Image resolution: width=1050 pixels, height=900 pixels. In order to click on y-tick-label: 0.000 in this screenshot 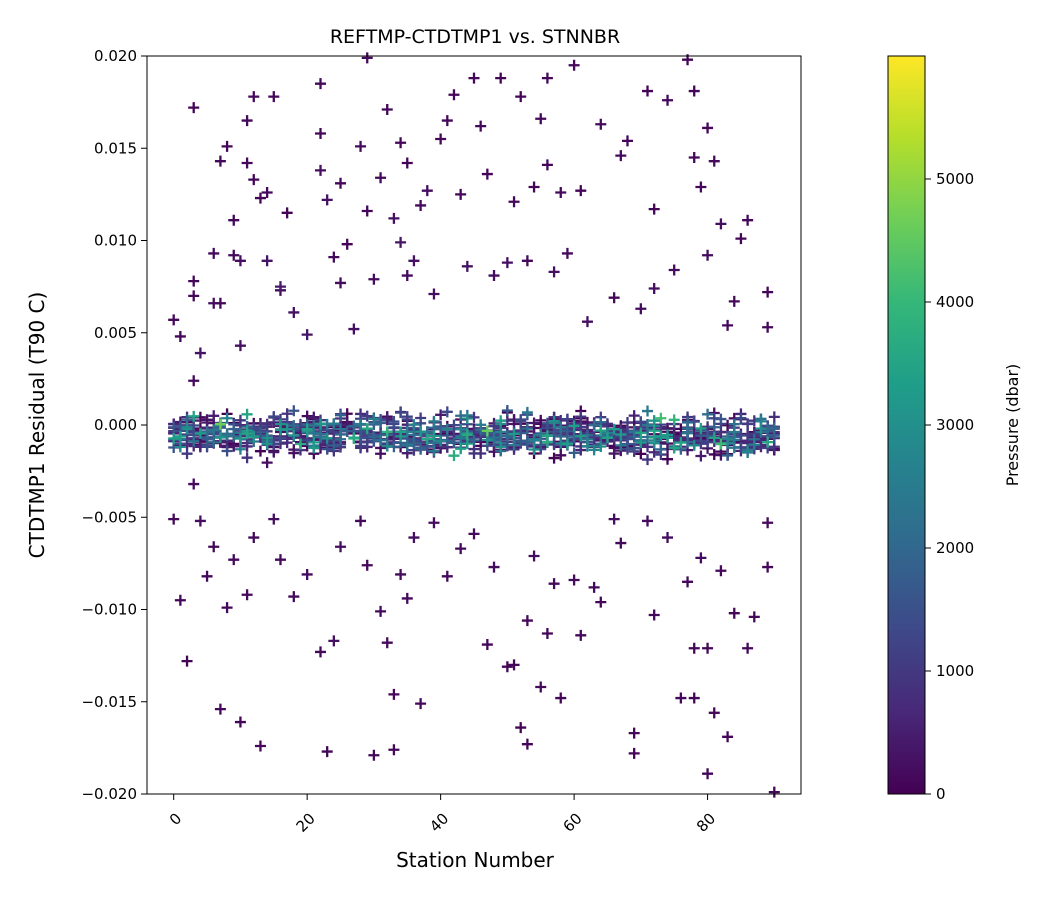, I will do `click(115, 425)`.